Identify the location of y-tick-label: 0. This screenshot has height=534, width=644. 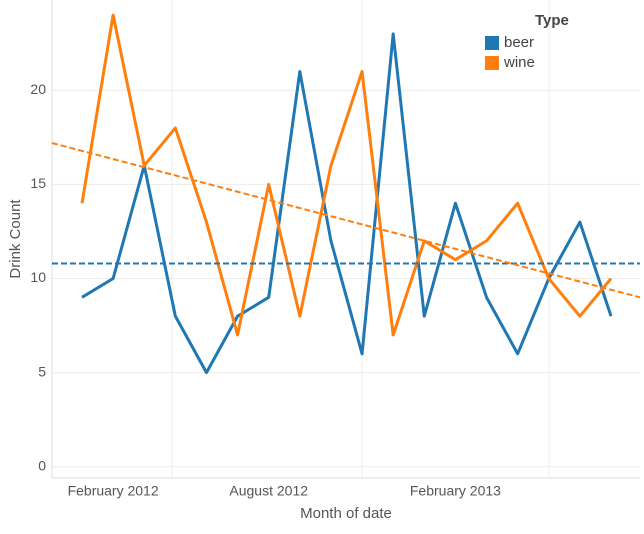
(42, 465).